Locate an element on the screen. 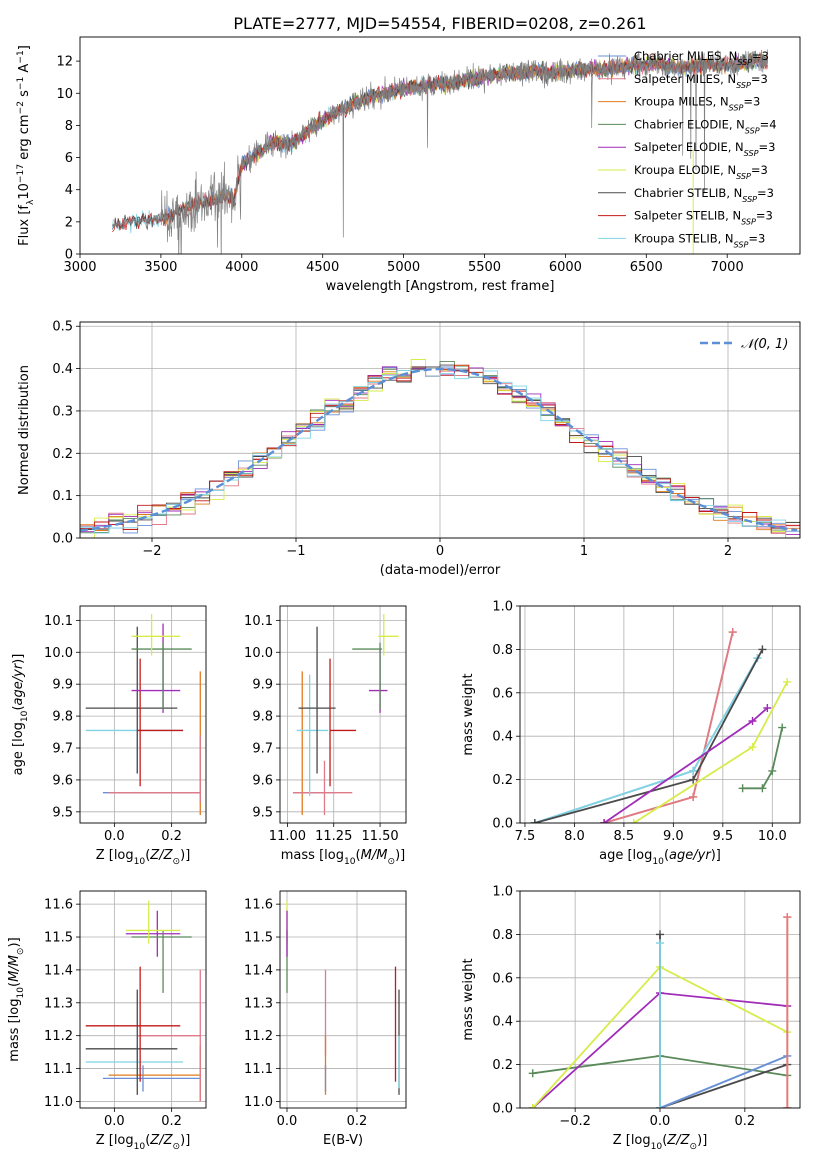 Image resolution: width=819 pixels, height=1170 pixels. y-tick-label: 9.5 is located at coordinates (262, 812).